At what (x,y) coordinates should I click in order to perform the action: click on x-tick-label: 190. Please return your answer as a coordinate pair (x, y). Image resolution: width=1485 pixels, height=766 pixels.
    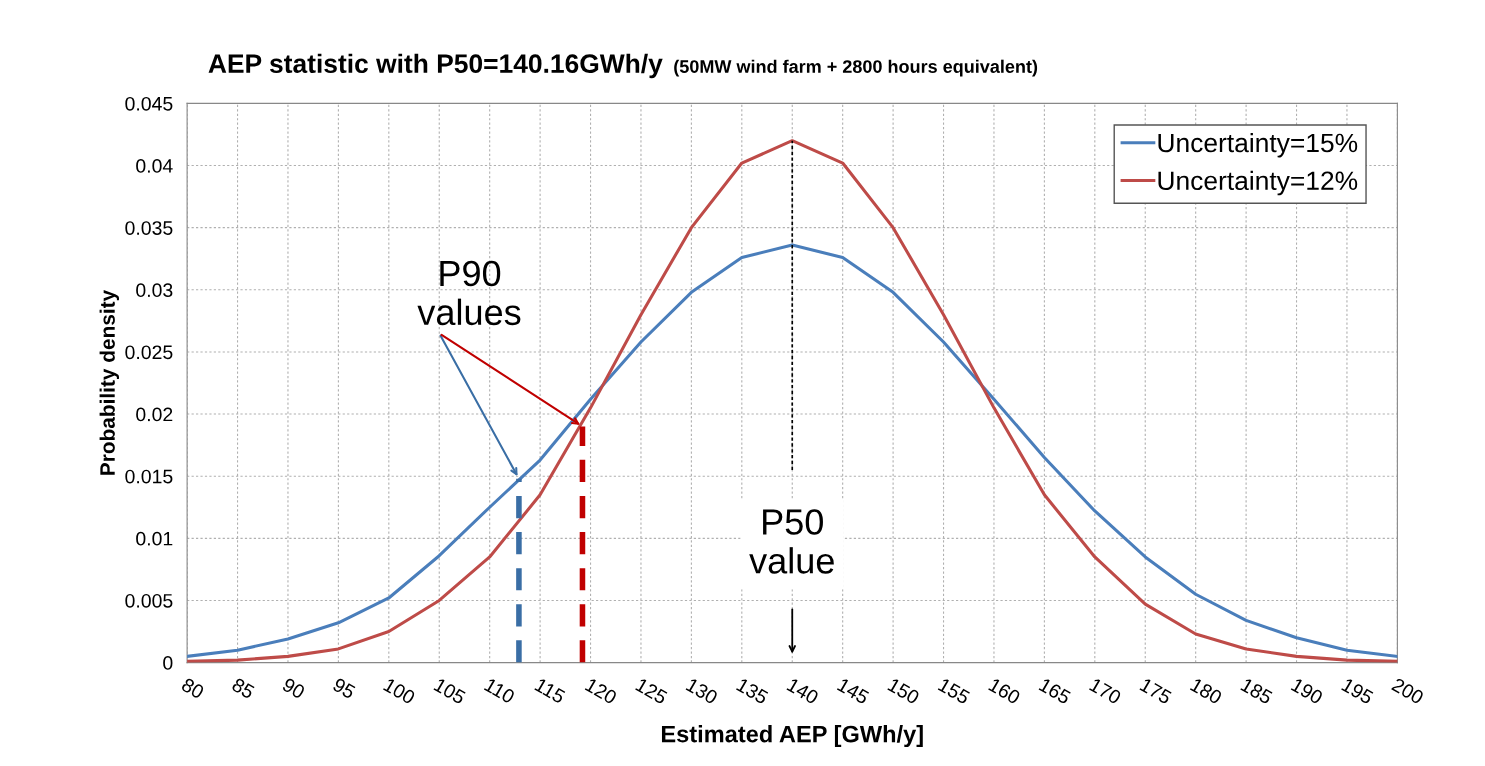
    Looking at the image, I should click on (1307, 691).